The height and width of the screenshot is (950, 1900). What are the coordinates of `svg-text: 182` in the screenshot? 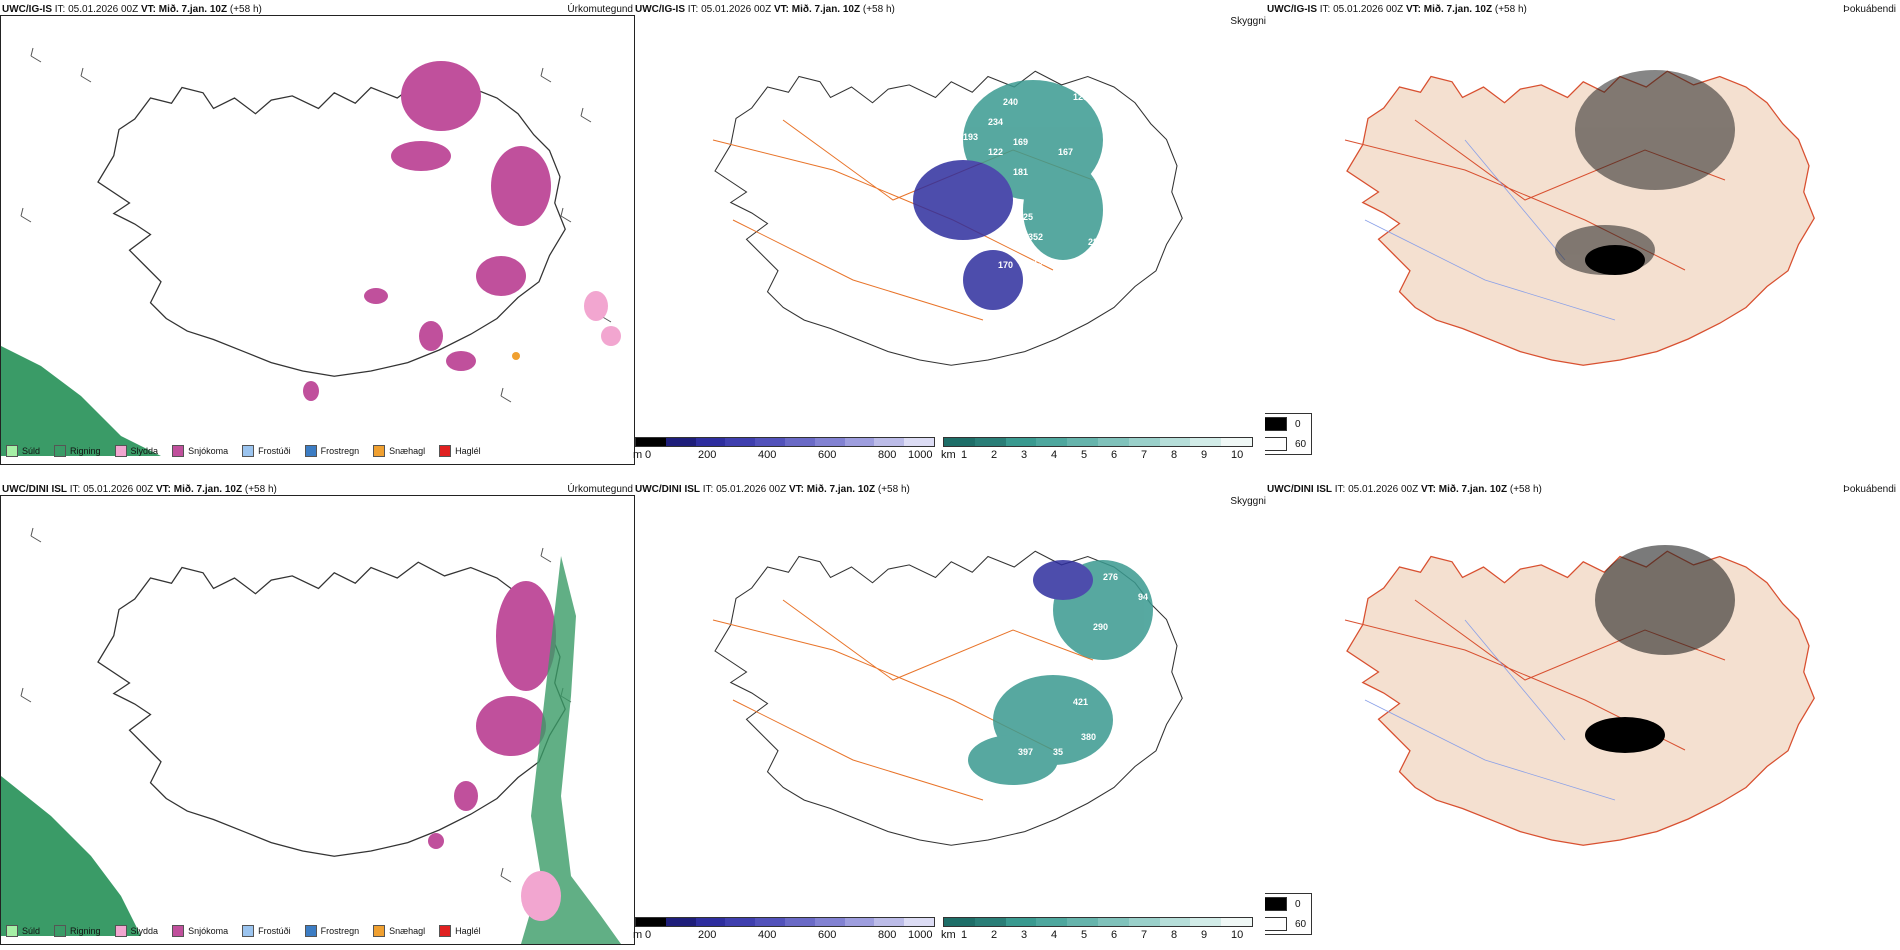 It's located at (1120, 237).